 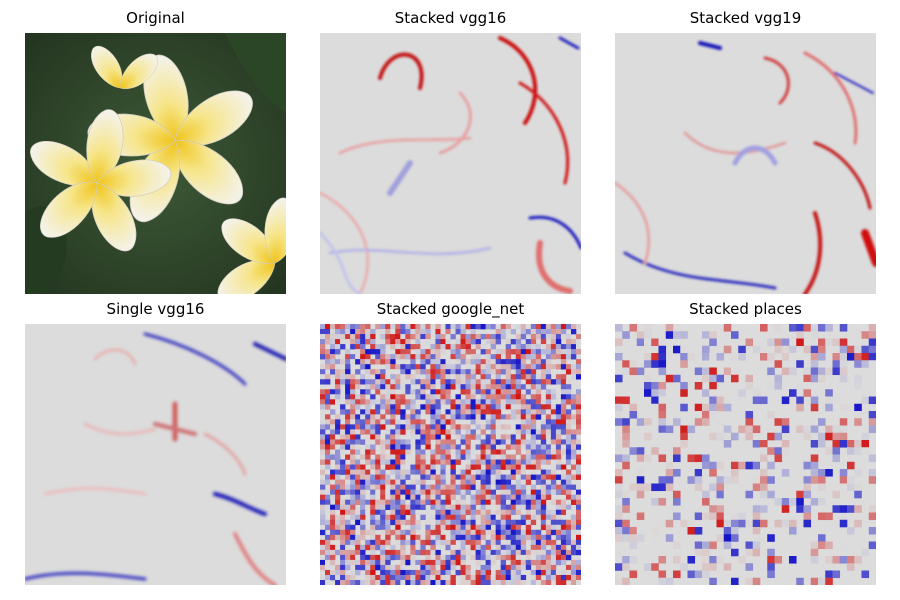 What do you see at coordinates (155, 163) in the screenshot?
I see `flower-photo-icon` at bounding box center [155, 163].